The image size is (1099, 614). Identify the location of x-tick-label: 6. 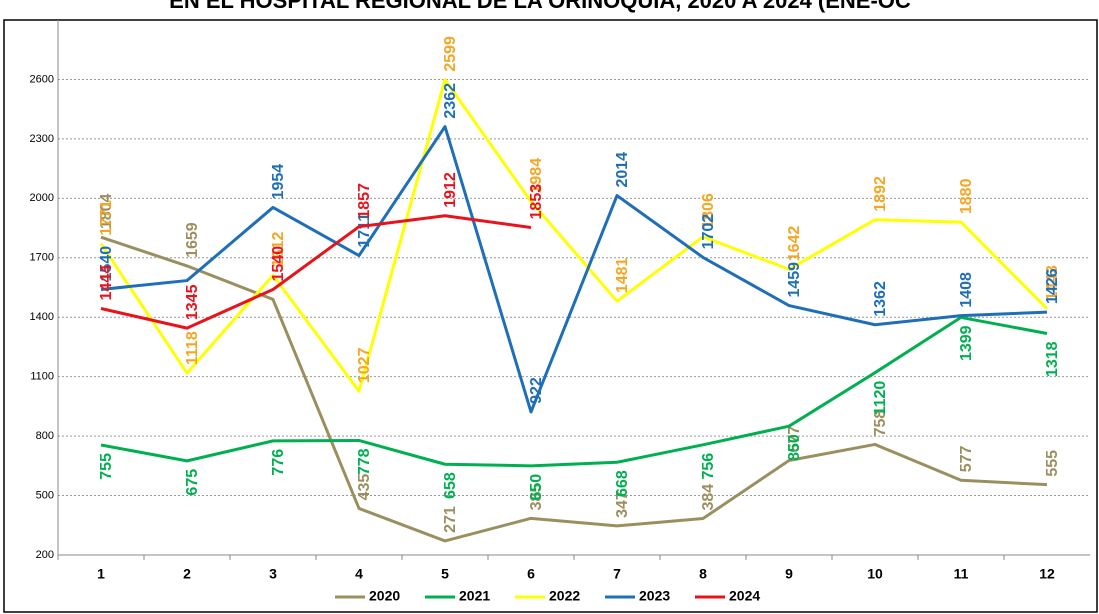
(531, 574).